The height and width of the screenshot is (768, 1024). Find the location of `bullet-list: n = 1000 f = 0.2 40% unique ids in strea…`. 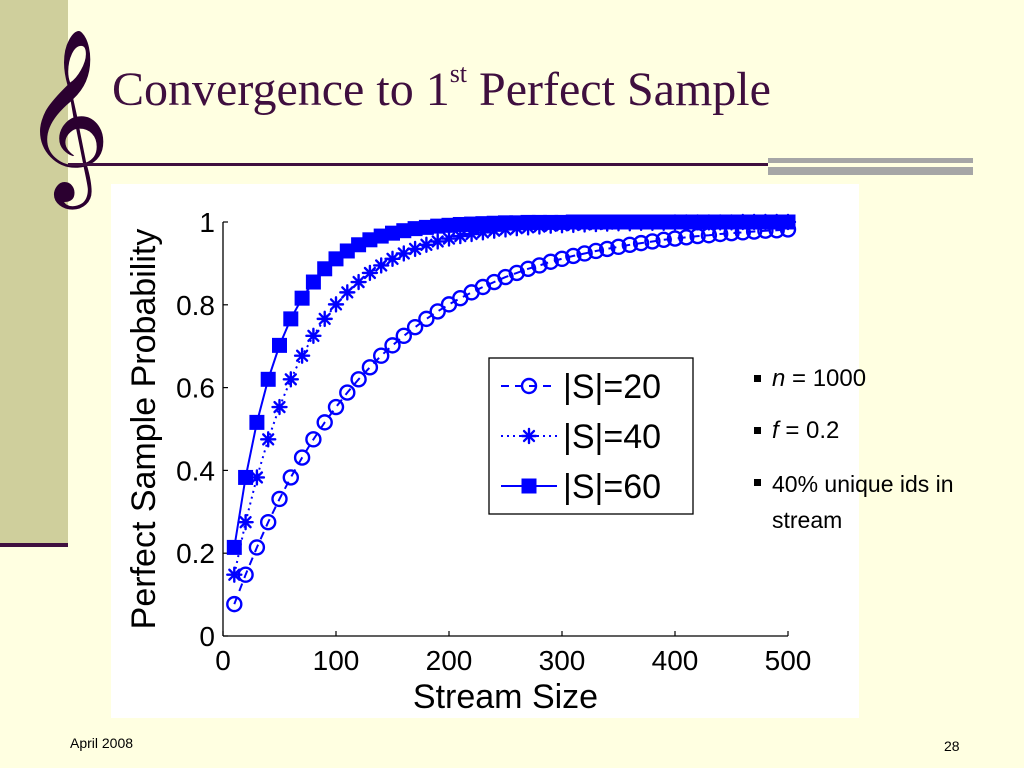

bullet-list: n = 1000 f = 0.2 40% unique ids in strea… is located at coordinates (873, 459).